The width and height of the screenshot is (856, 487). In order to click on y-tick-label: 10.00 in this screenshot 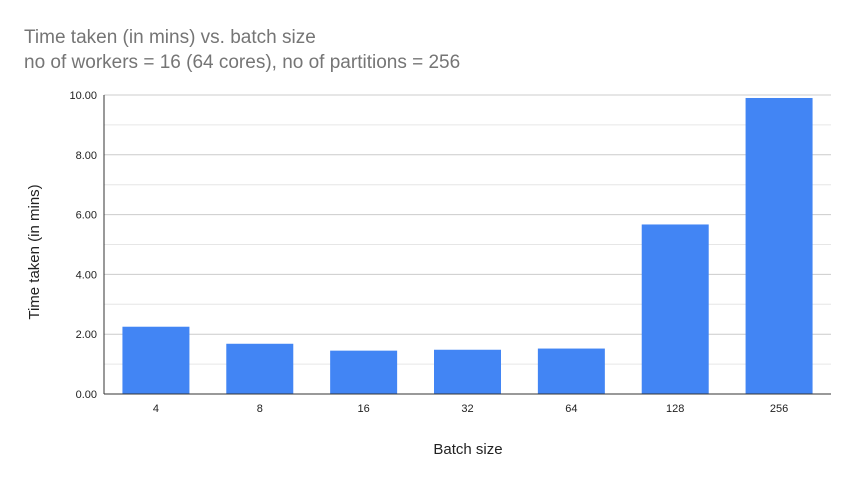, I will do `click(83, 96)`.